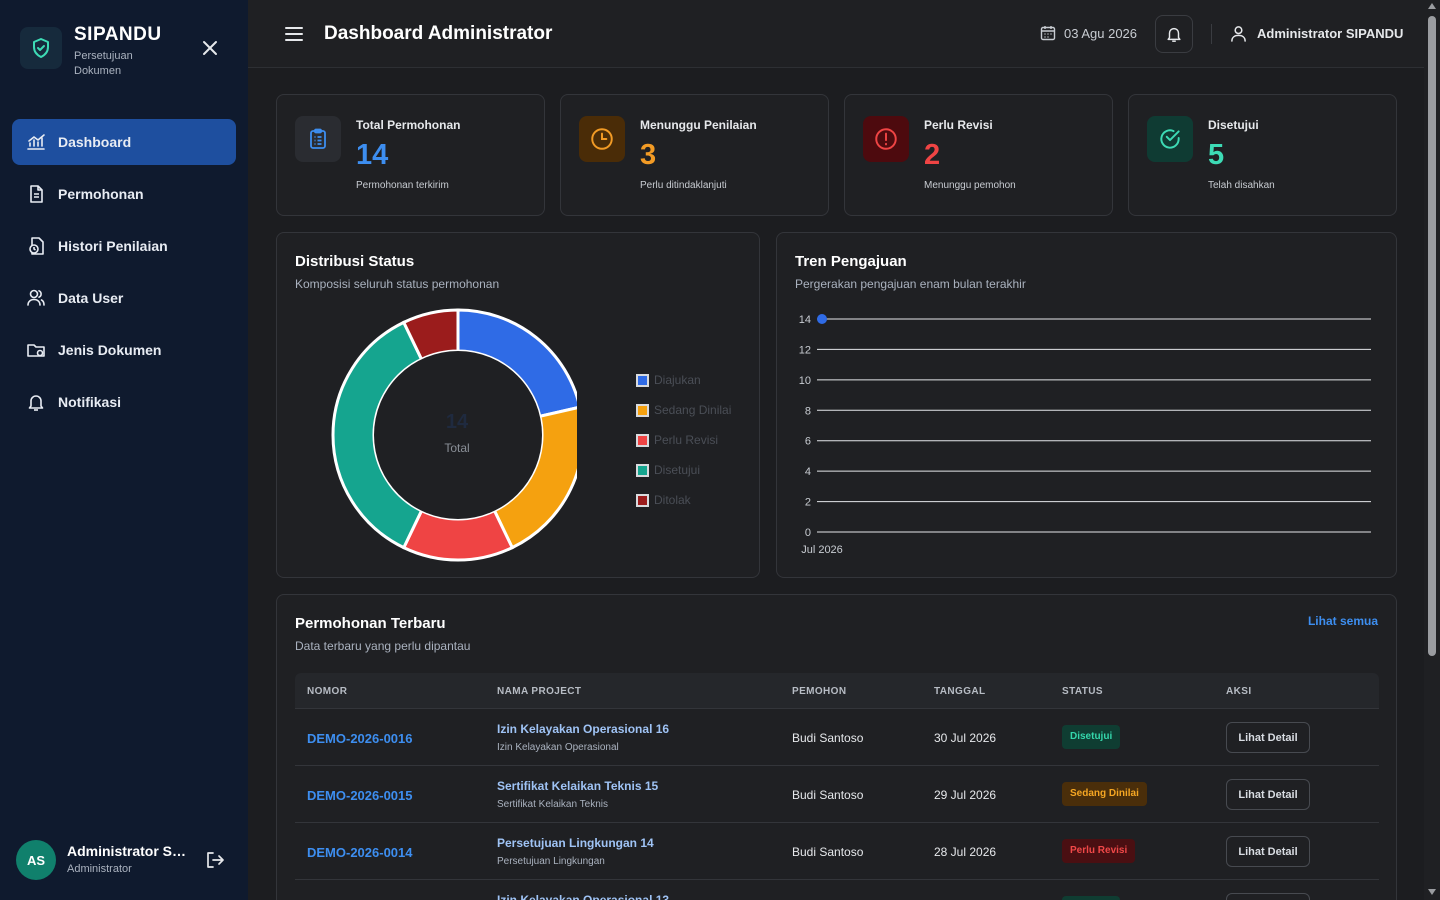 The height and width of the screenshot is (900, 1440). I want to click on status-badge, so click(1091, 898).